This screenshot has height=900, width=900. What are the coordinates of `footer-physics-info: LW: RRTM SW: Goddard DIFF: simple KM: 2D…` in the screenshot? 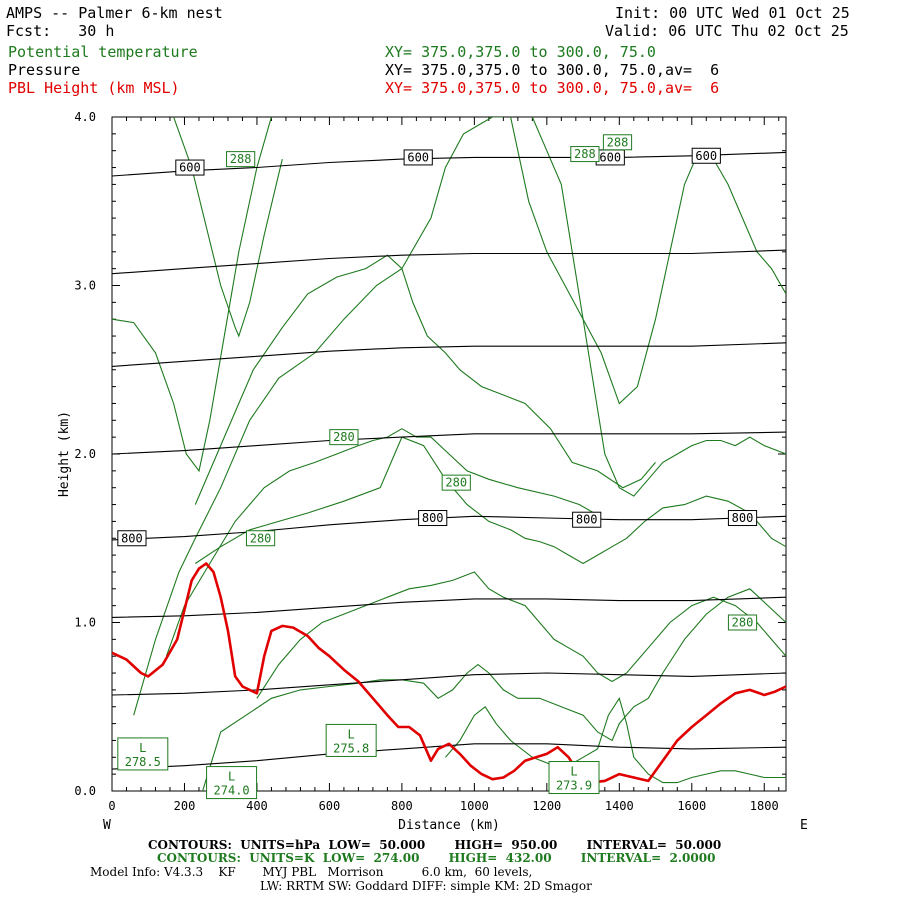 It's located at (426, 886).